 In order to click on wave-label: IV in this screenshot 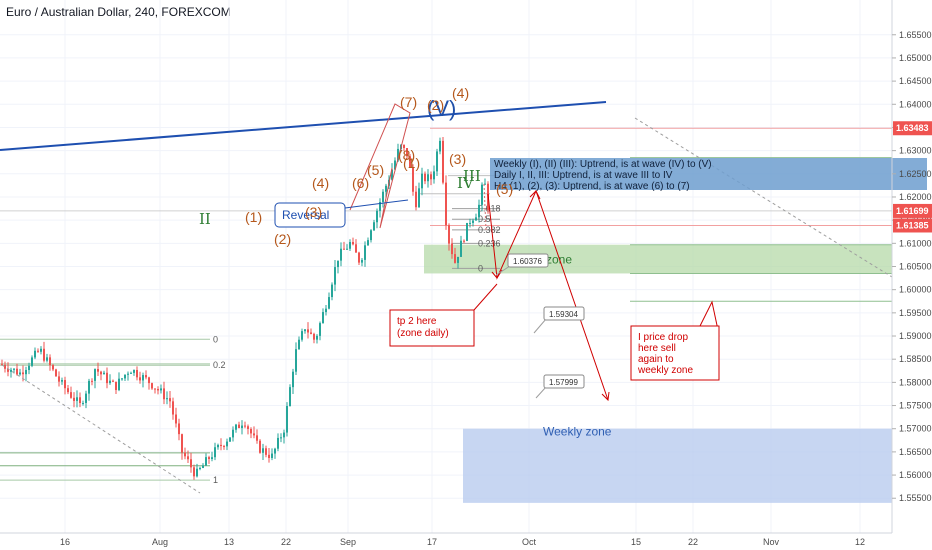, I will do `click(466, 183)`.